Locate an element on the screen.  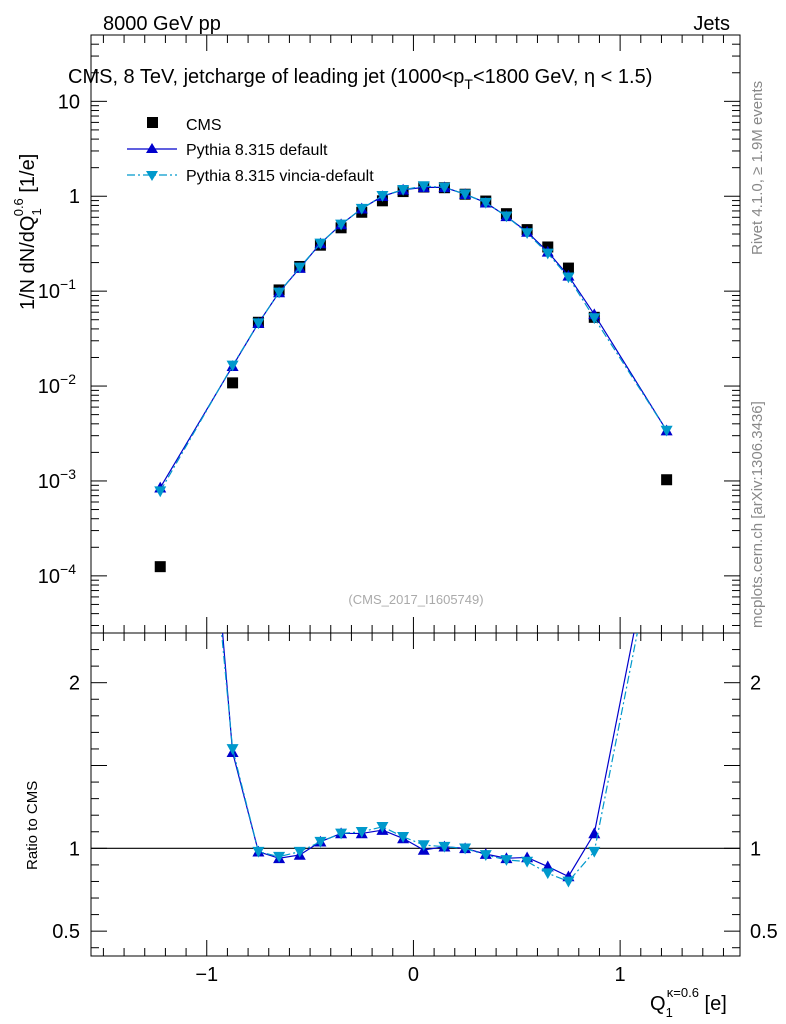
header-left-label: 8000 GeV pp is located at coordinates (162, 24).